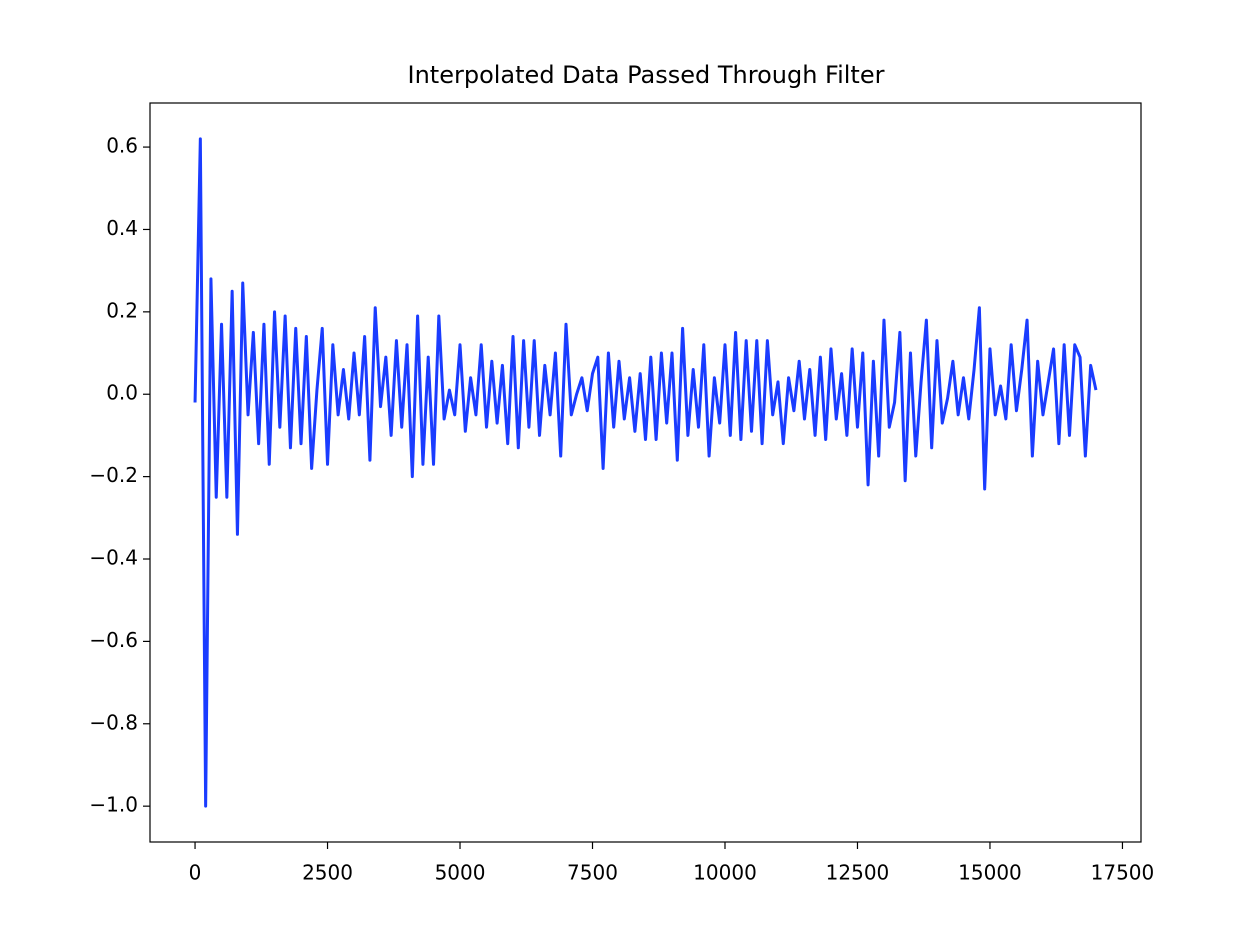 The image size is (1252, 940). I want to click on y-tick-label: 0.6, so click(122, 146).